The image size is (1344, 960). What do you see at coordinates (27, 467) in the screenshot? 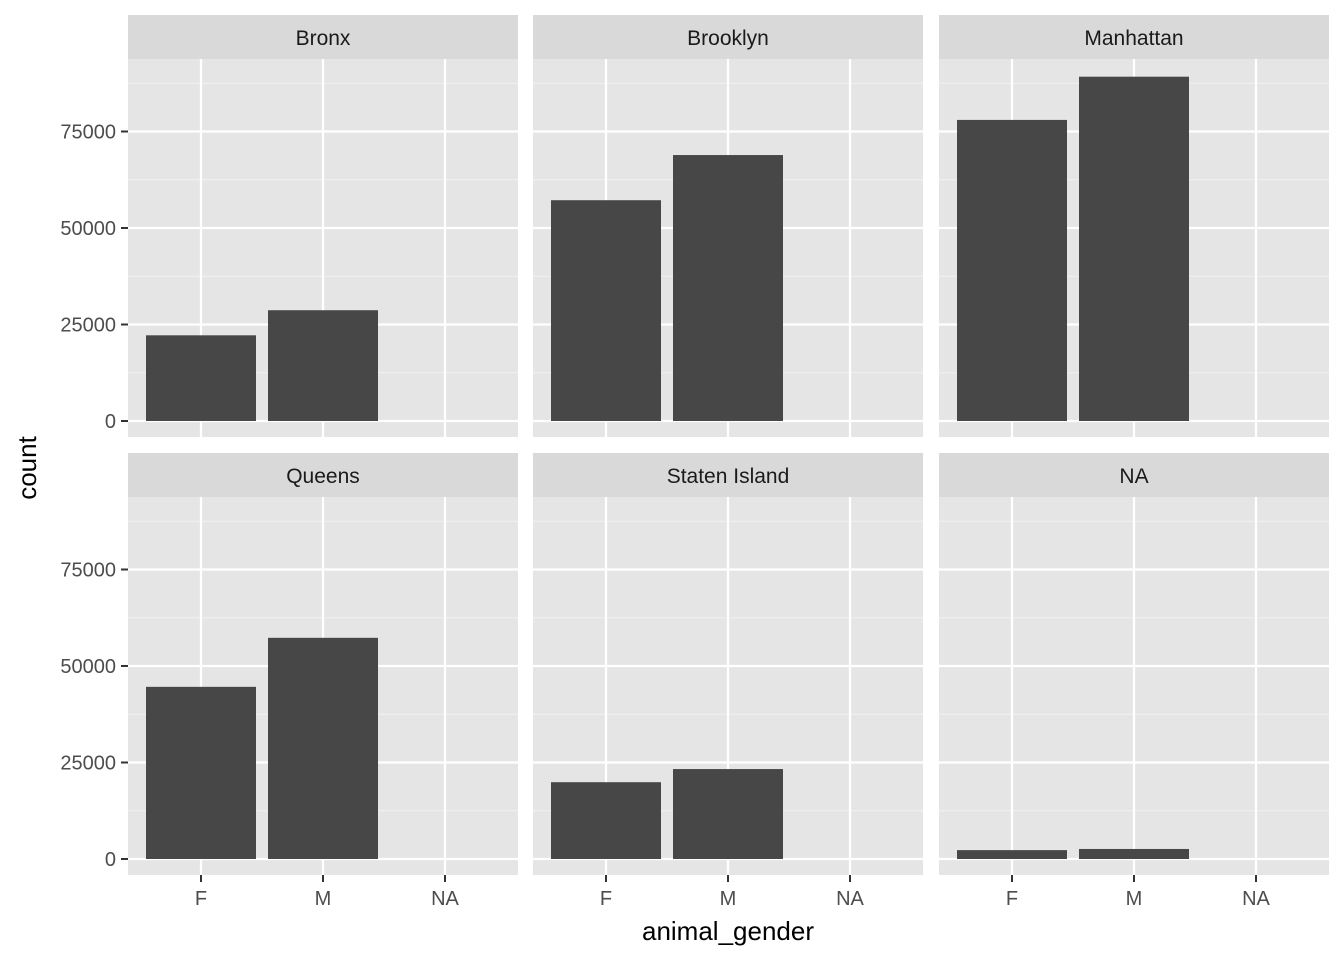
I see `y-axis-title: count` at bounding box center [27, 467].